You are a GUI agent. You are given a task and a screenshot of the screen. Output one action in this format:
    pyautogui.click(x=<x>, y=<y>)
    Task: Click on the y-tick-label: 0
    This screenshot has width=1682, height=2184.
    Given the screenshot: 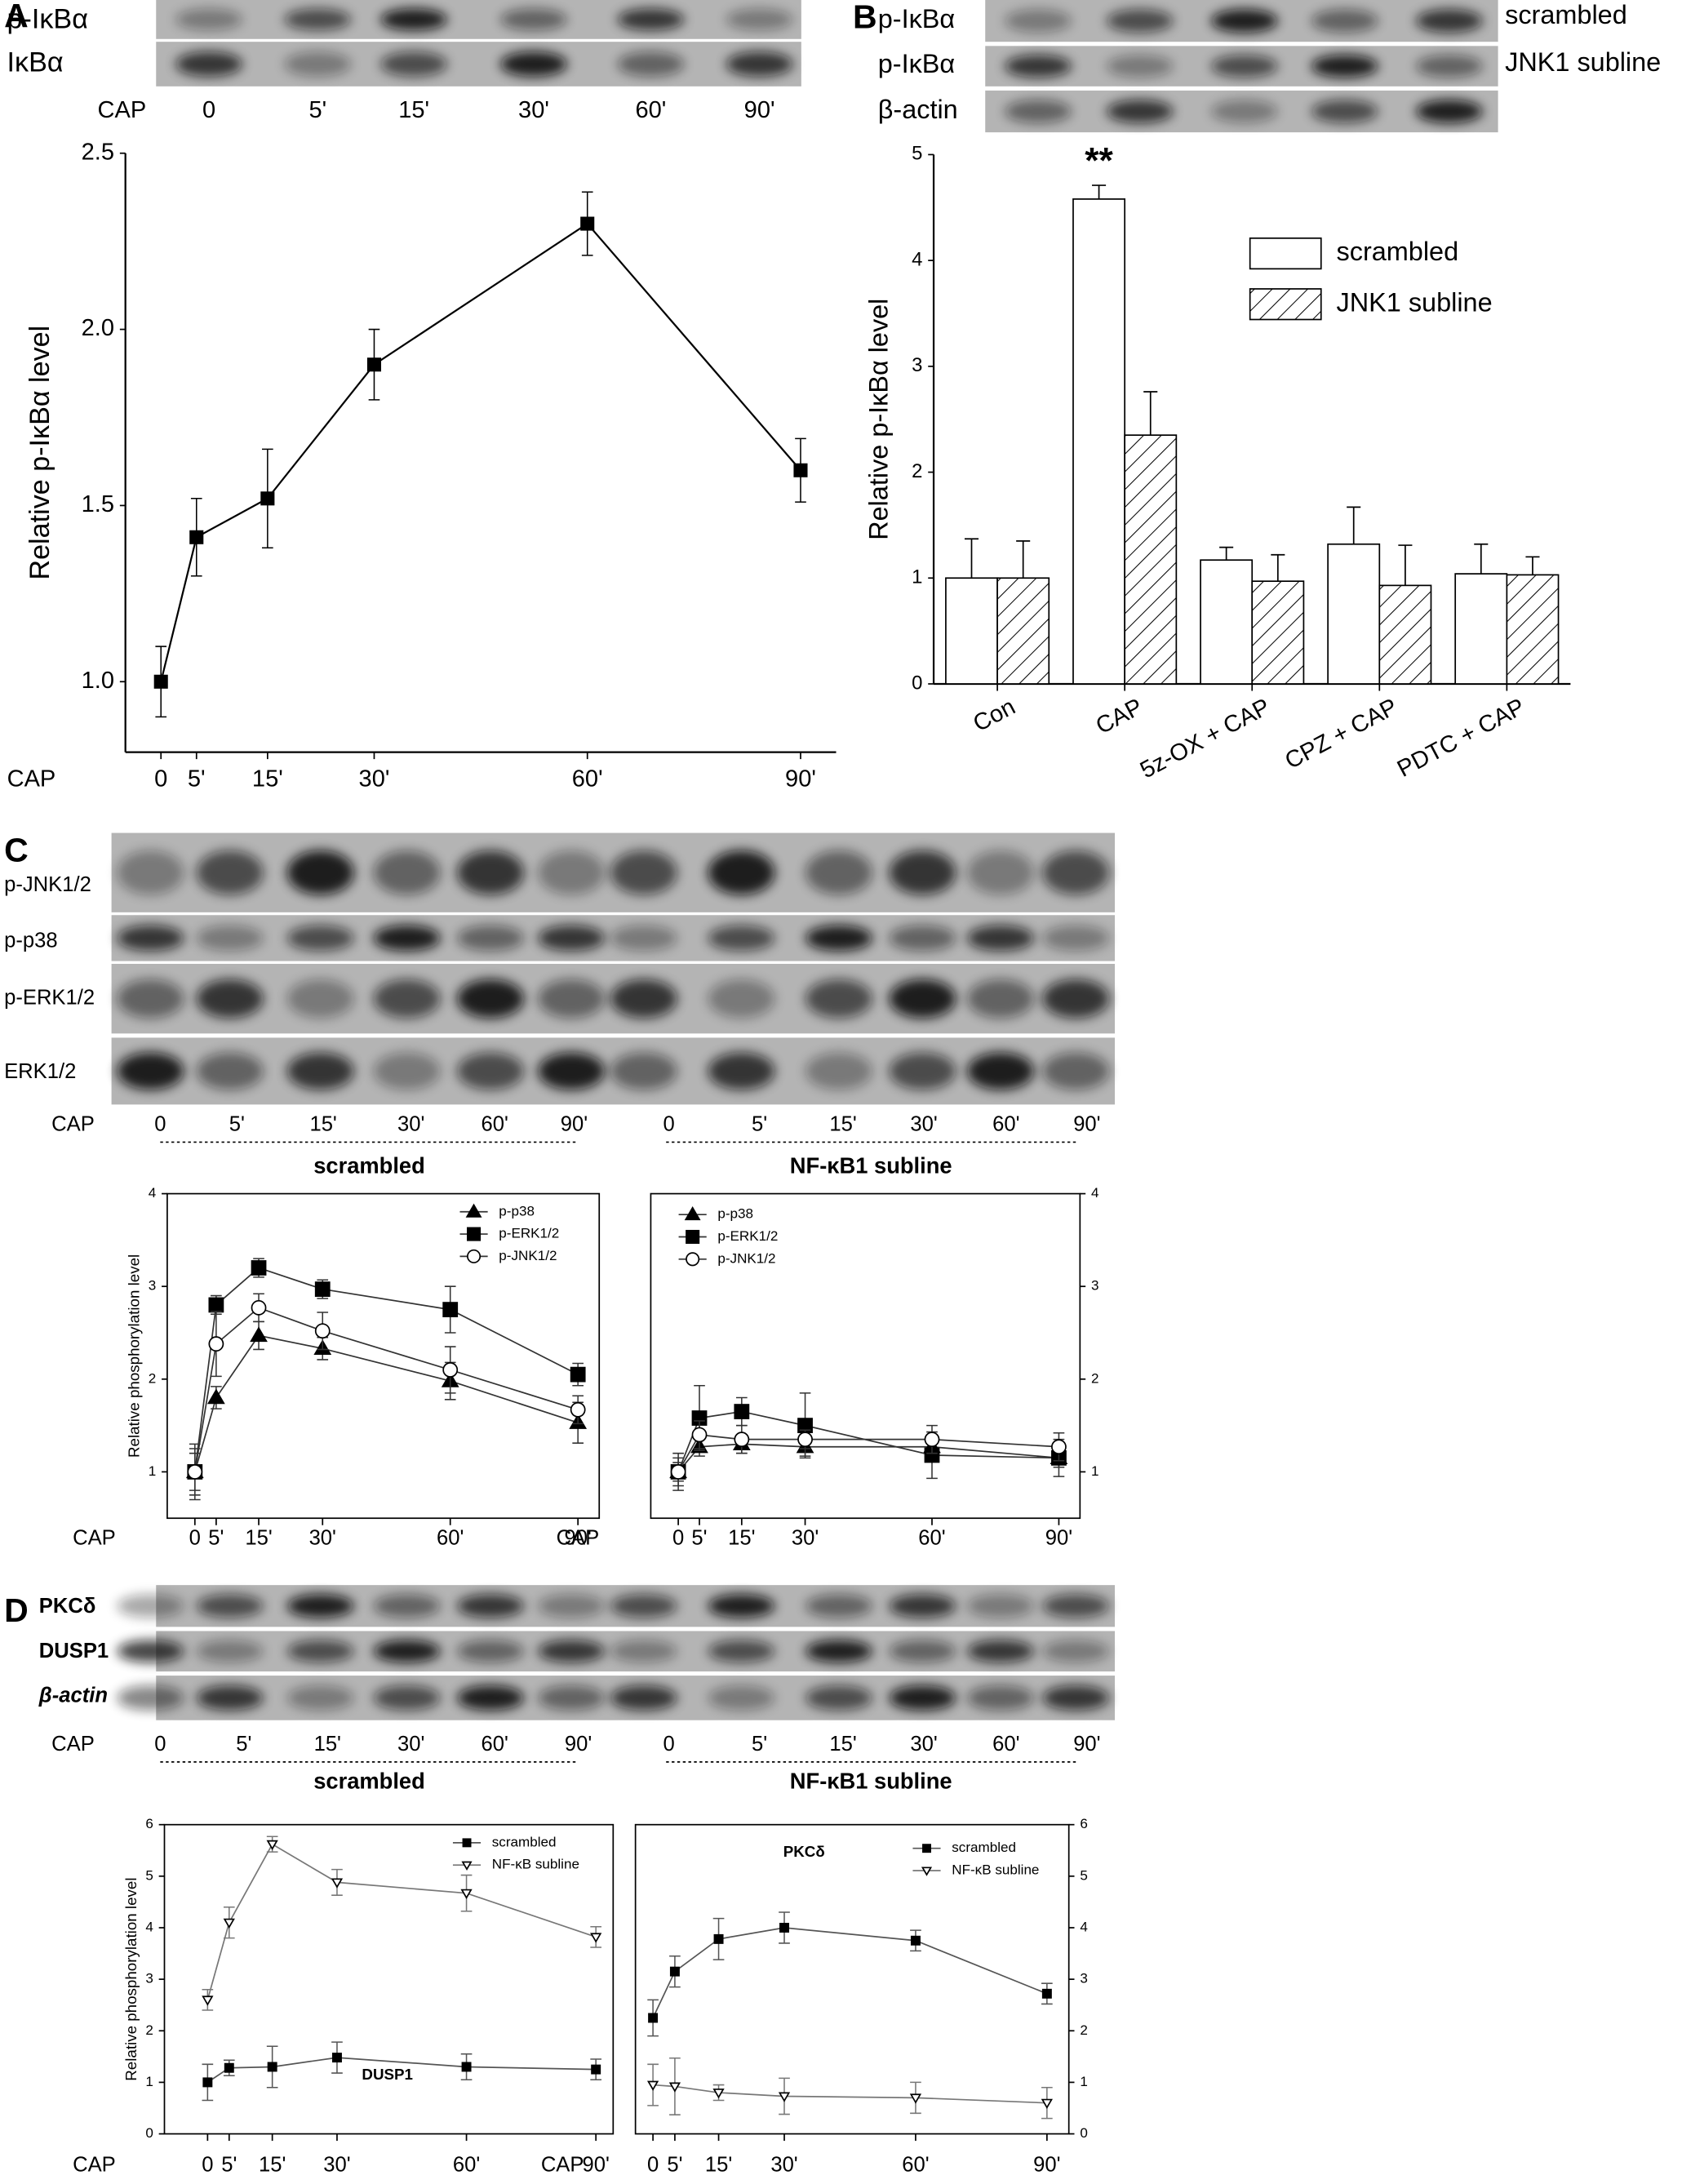 What is the action you would take?
    pyautogui.click(x=149, y=2133)
    